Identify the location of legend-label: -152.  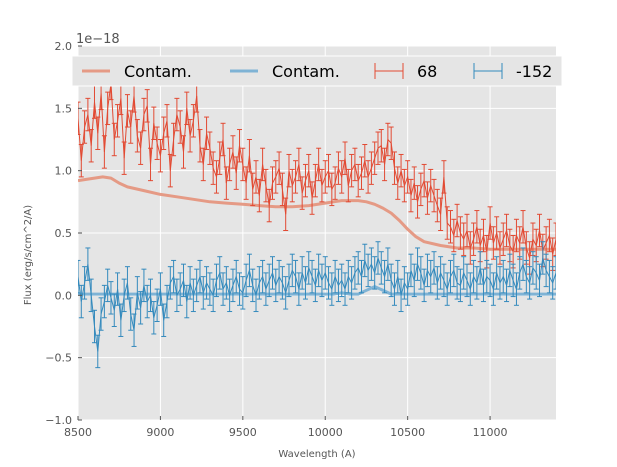
(534, 71).